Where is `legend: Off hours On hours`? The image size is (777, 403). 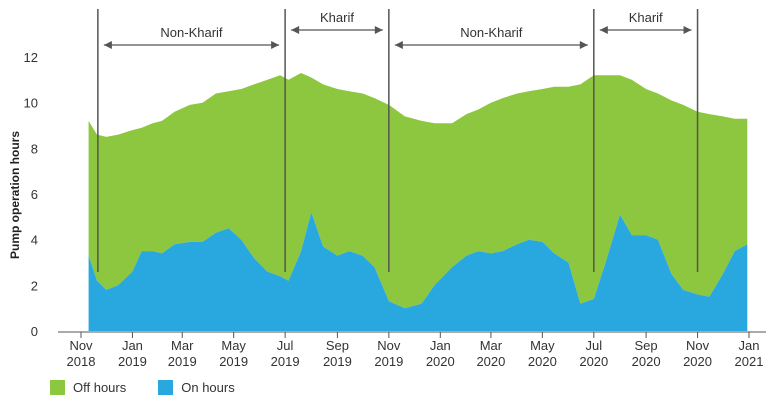 legend: Off hours On hours is located at coordinates (158, 387).